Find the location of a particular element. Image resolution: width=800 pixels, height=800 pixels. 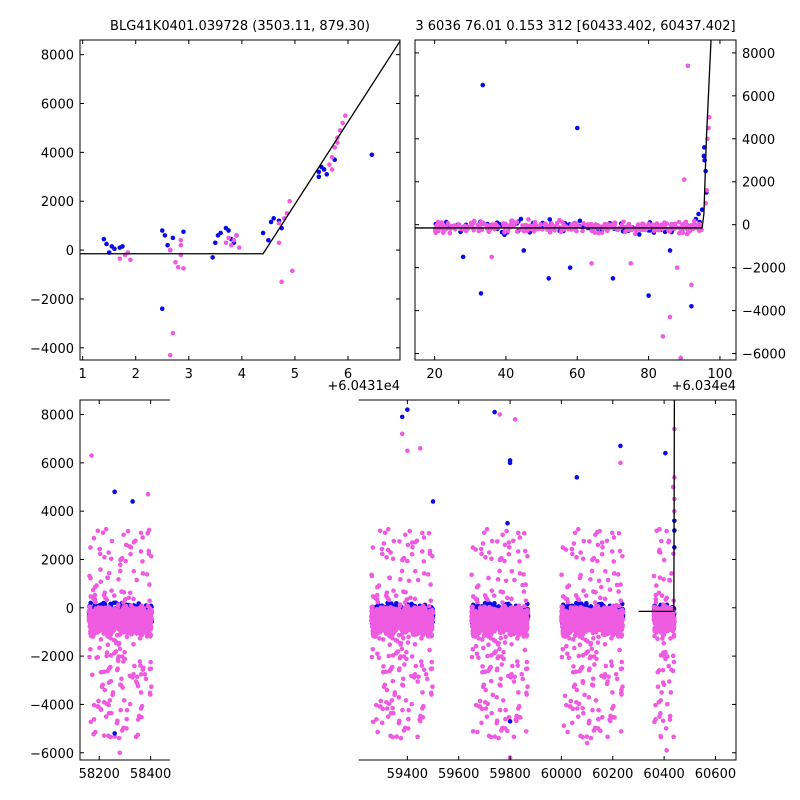

model-line is located at coordinates (240, 147).